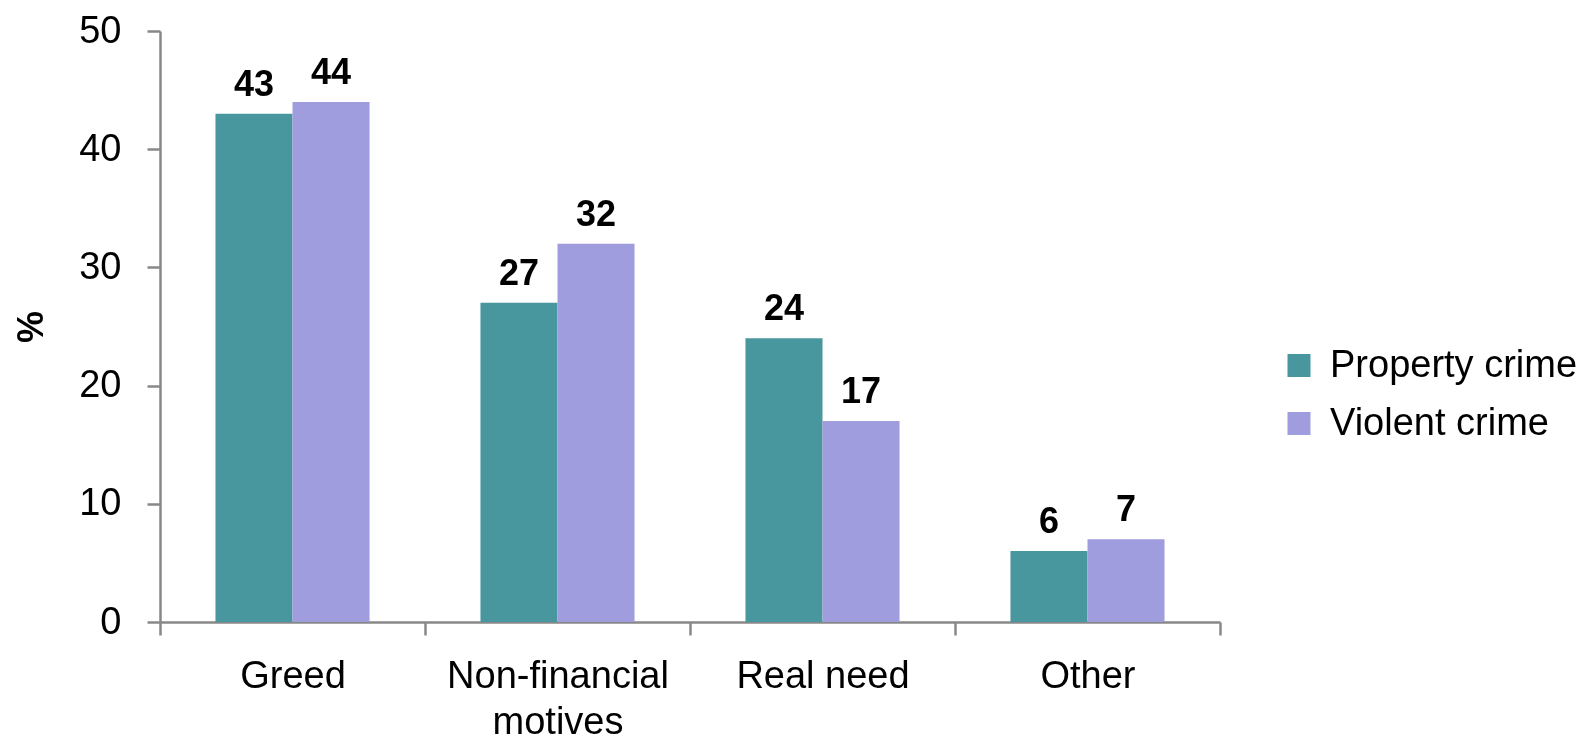  Describe the element at coordinates (1454, 363) in the screenshot. I see `legend-label: Property crime` at that location.